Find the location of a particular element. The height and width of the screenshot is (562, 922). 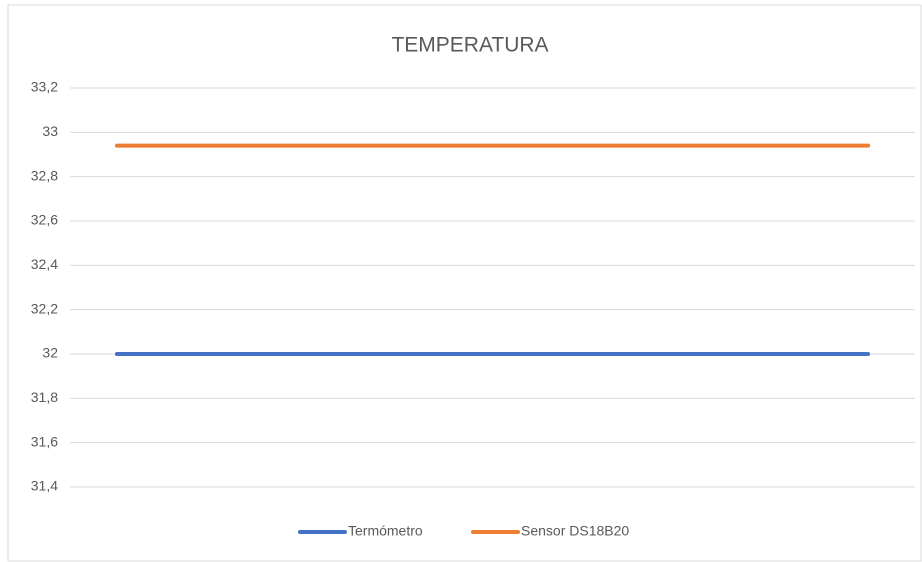

y-tick-label: 32 is located at coordinates (50, 353).